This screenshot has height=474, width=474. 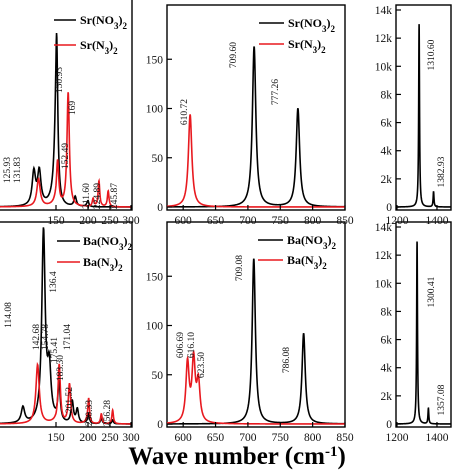 What do you see at coordinates (98, 196) in the screenshot?
I see `peak-label: 224.89` at bounding box center [98, 196].